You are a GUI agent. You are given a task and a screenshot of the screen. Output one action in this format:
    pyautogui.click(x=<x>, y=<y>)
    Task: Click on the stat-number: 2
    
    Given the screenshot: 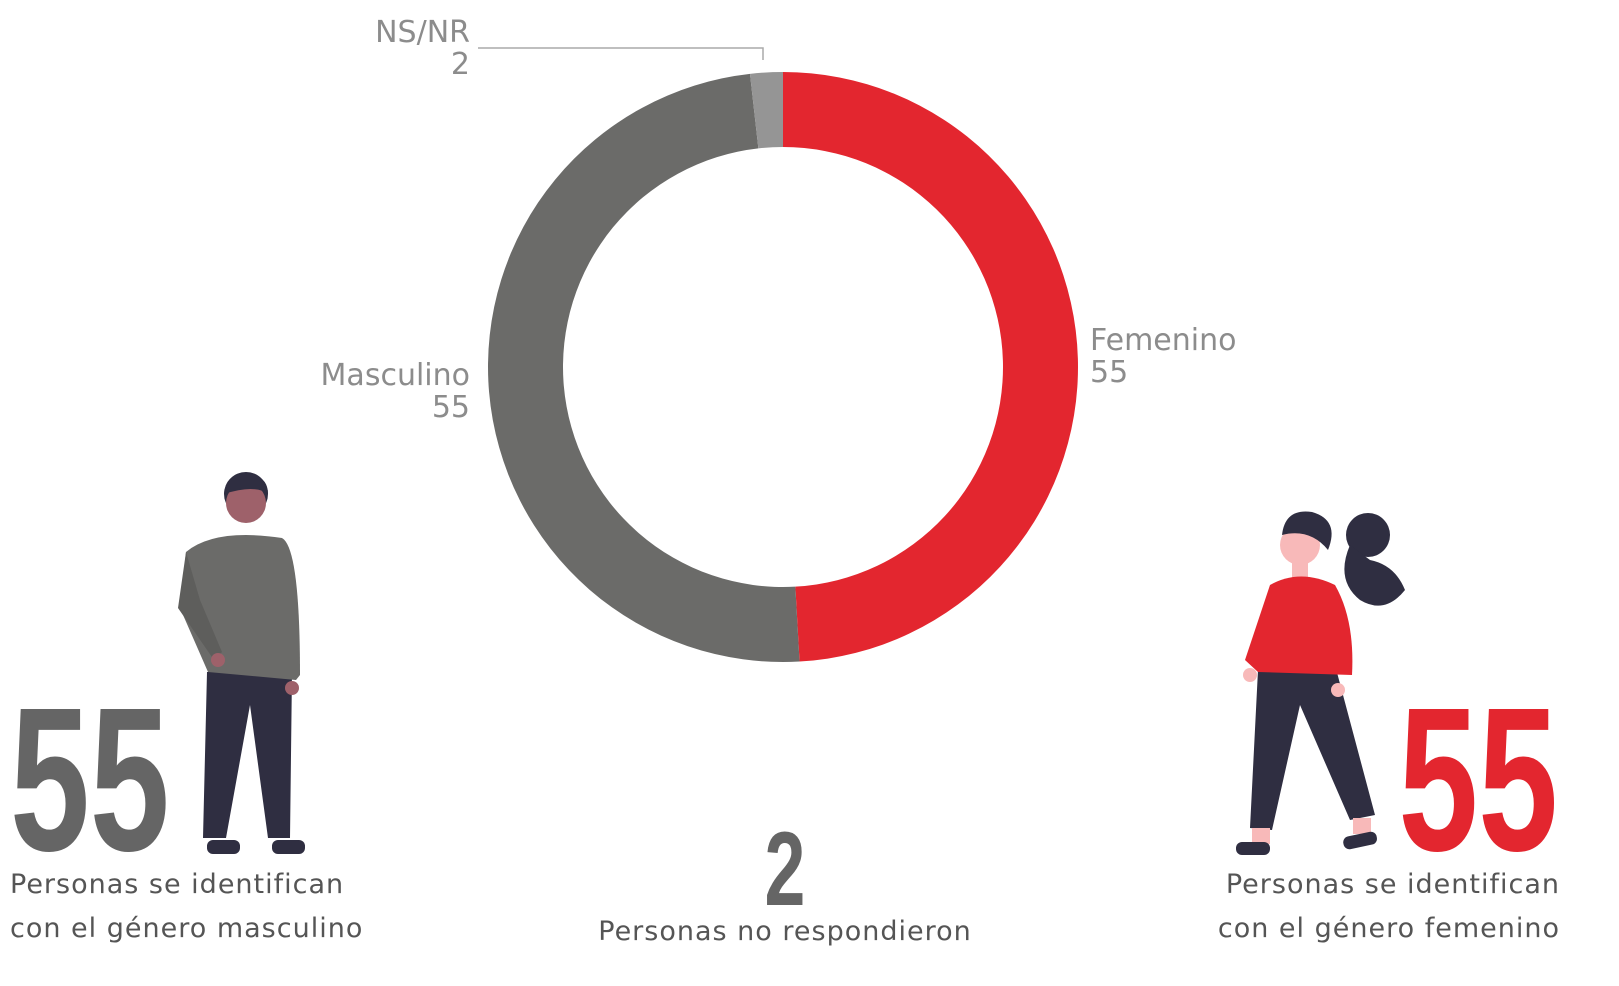 What is the action you would take?
    pyautogui.click(x=785, y=869)
    